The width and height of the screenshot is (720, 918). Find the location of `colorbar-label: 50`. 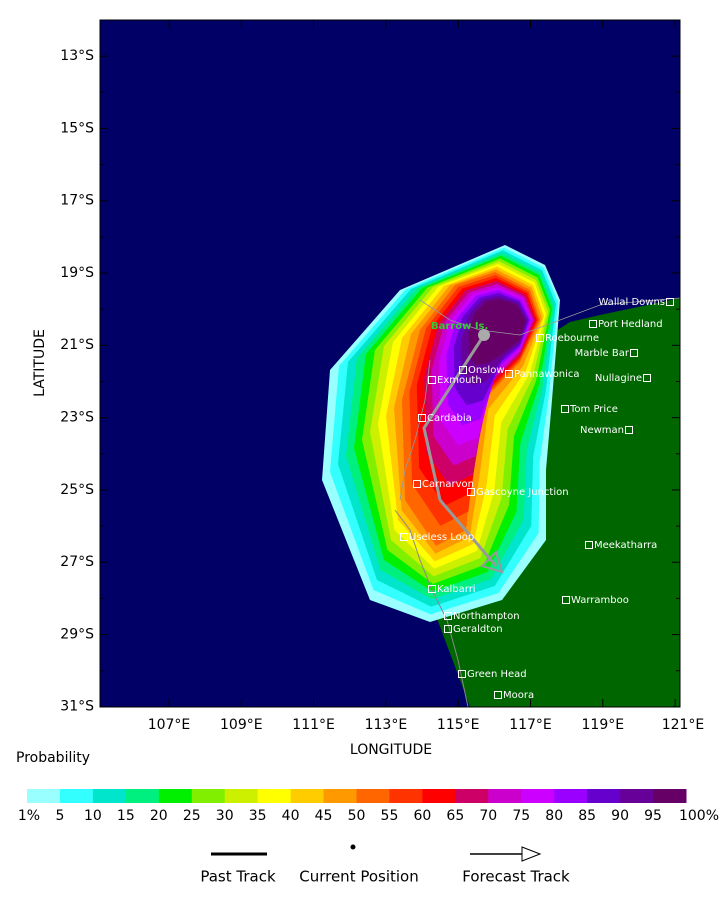

colorbar-label: 50 is located at coordinates (357, 816).